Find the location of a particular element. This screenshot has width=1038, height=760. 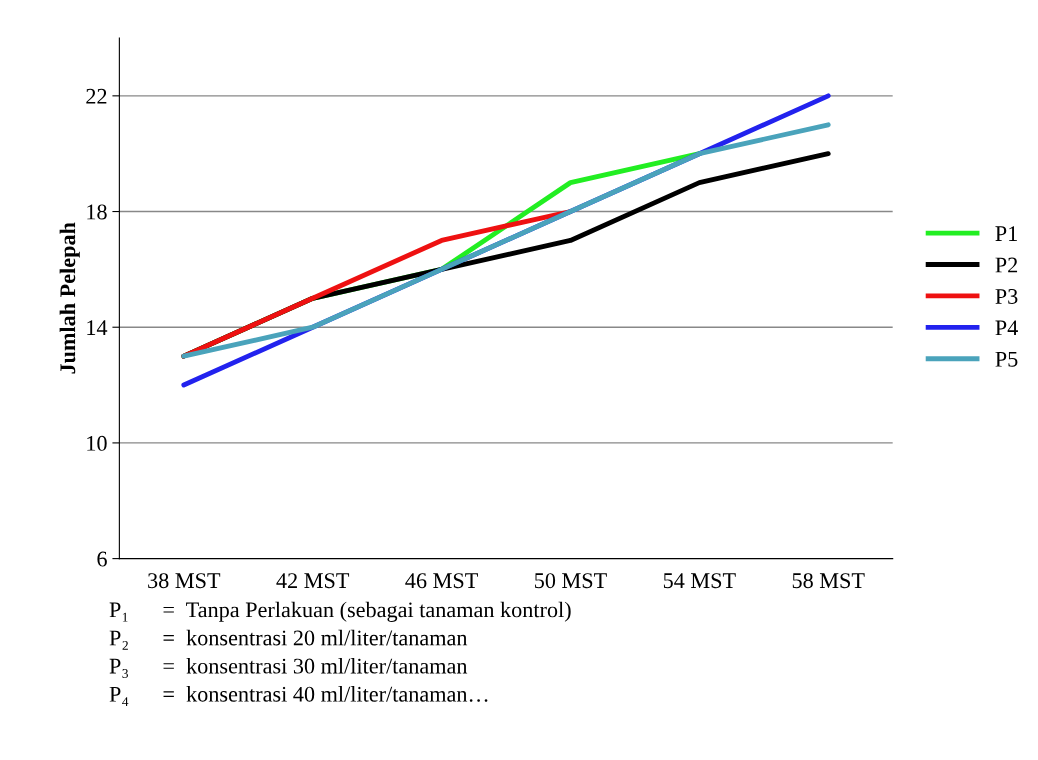

x-tick-label: 46 MST is located at coordinates (441, 581).